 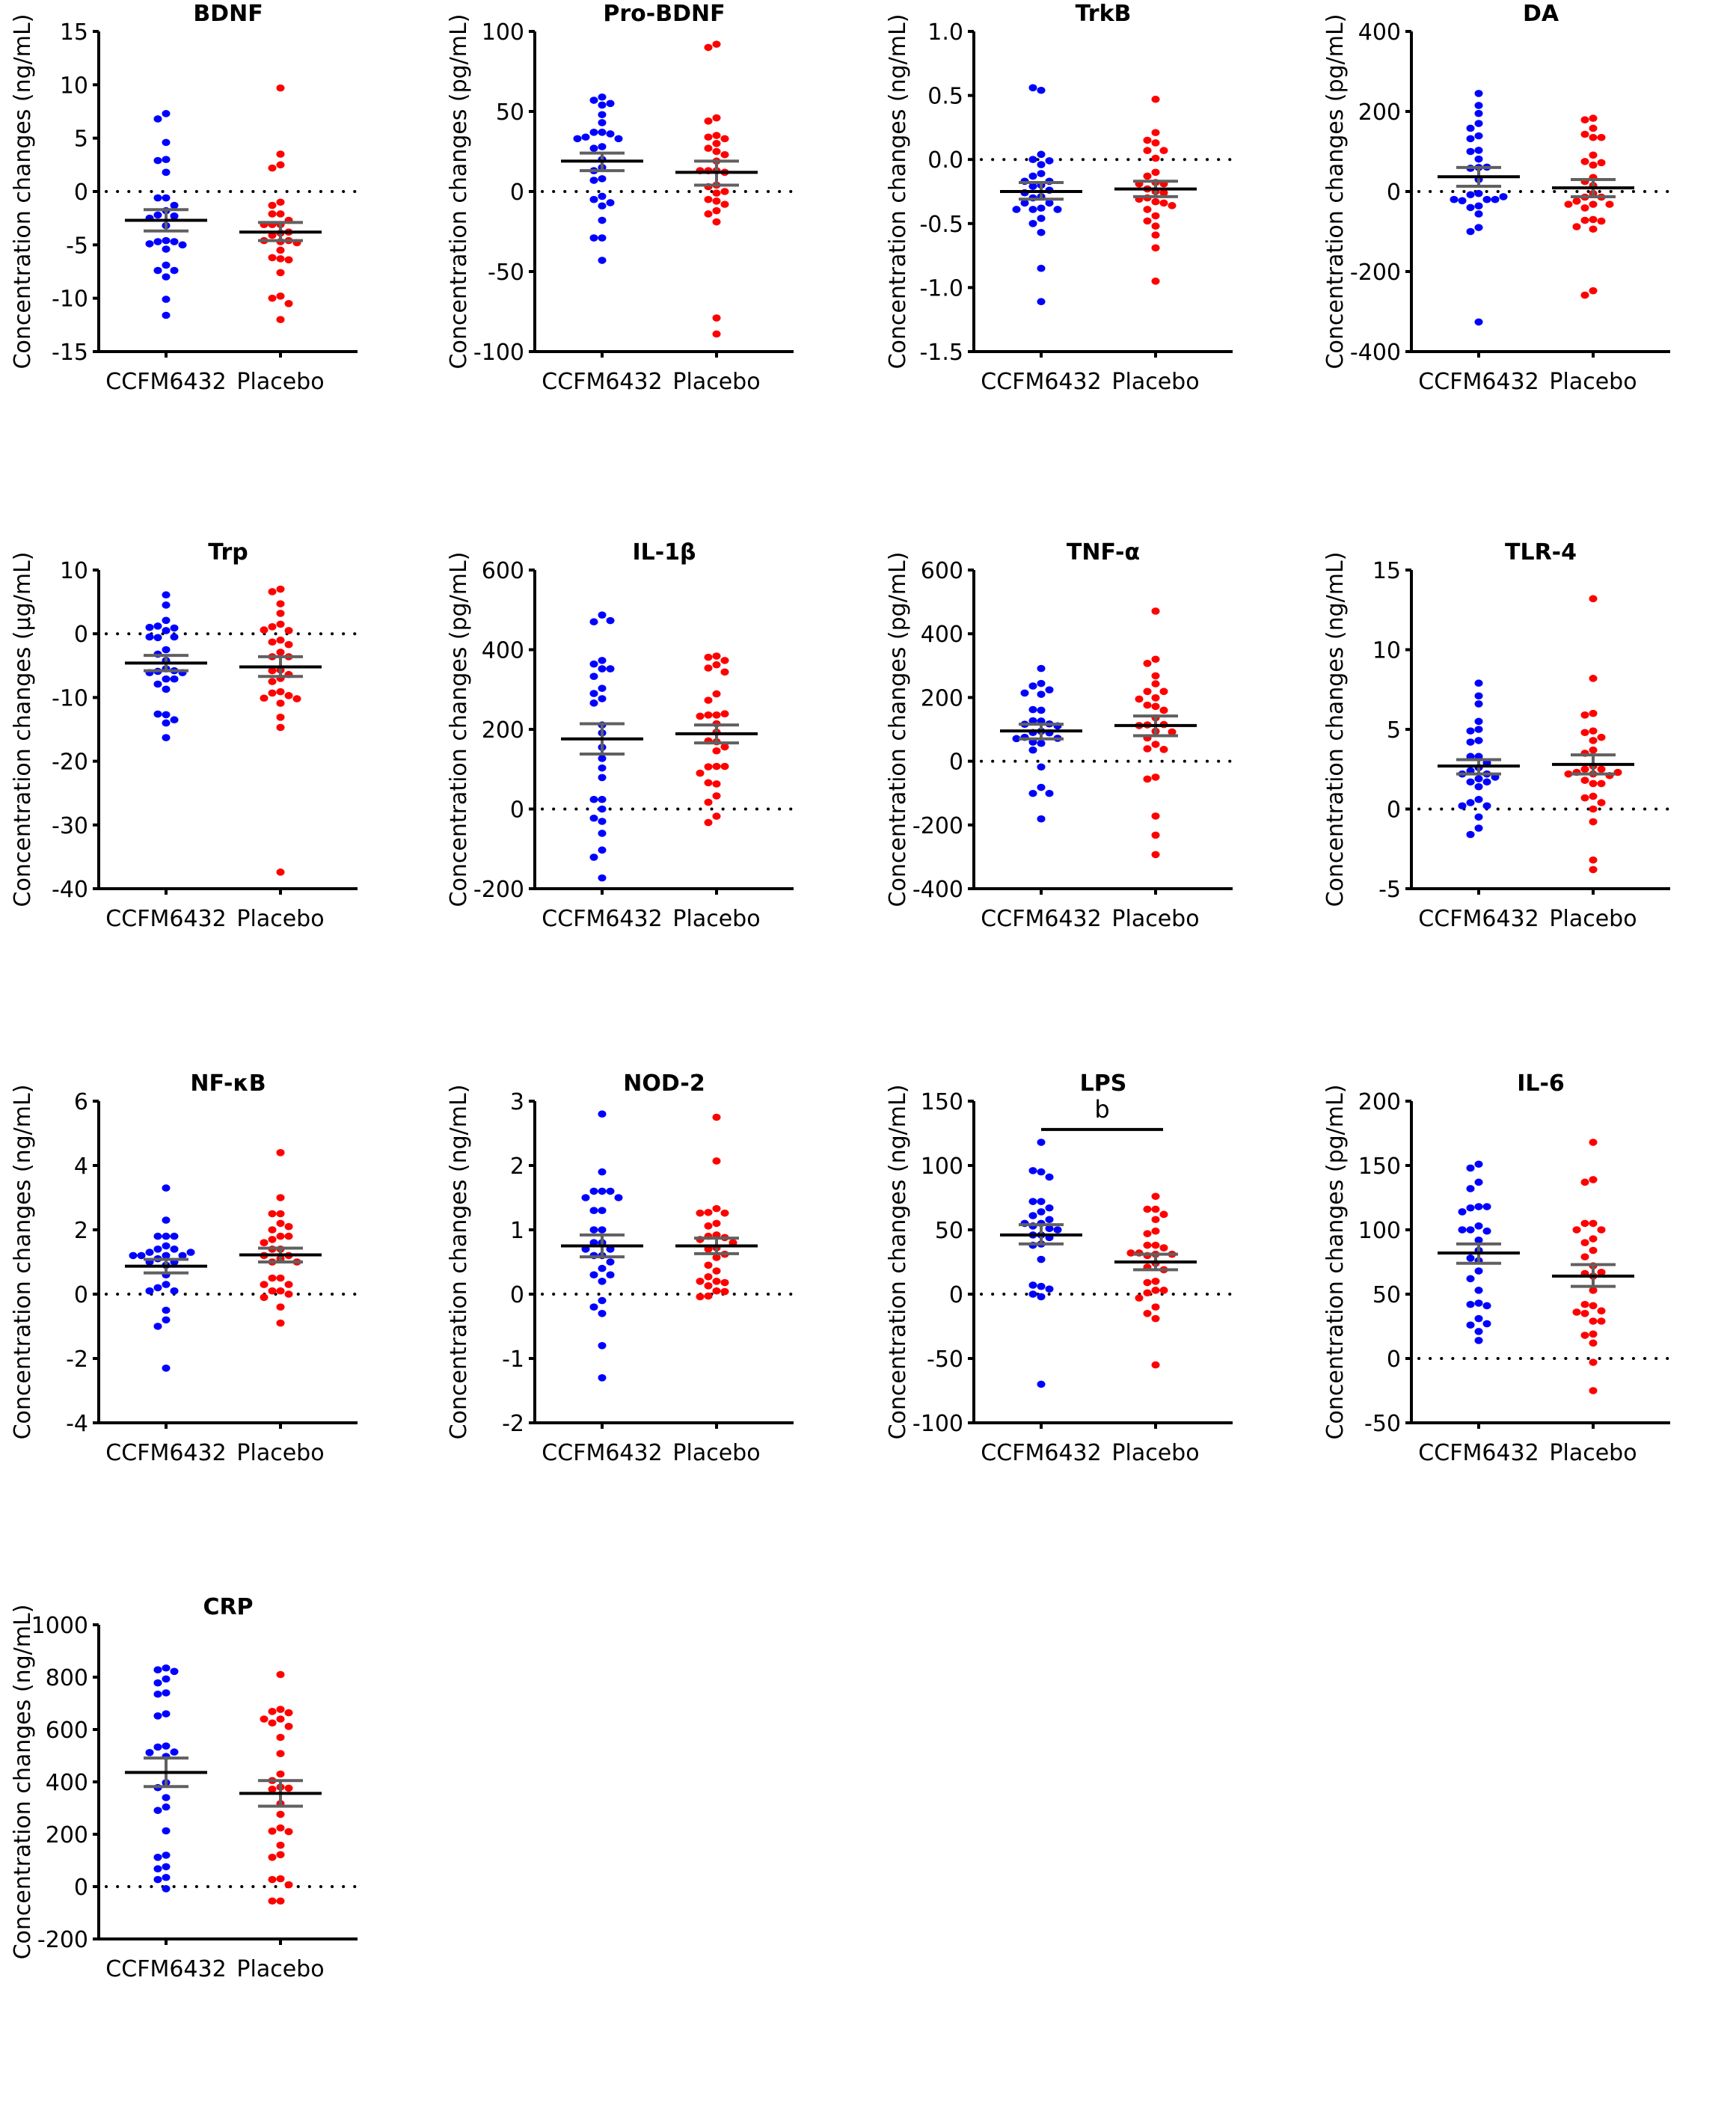 I want to click on y-tick-label: 10, so click(x=74, y=86).